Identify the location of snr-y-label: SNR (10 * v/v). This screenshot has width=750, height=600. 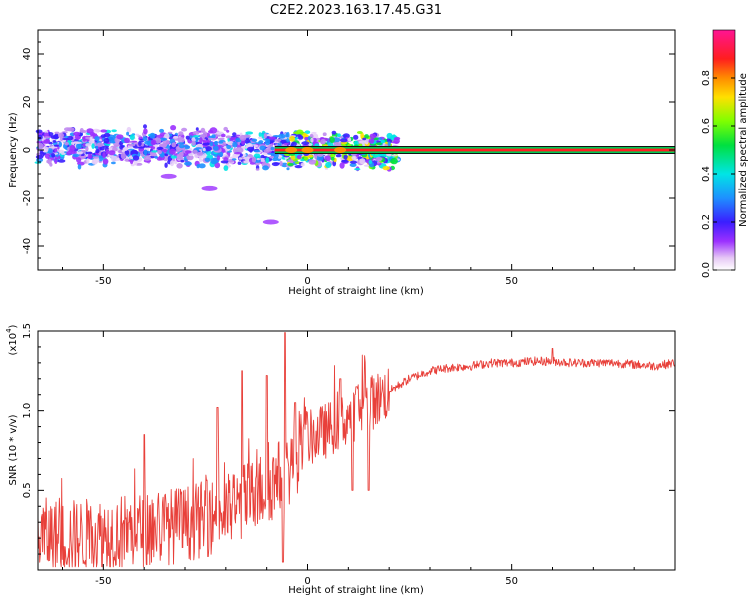
(13, 449).